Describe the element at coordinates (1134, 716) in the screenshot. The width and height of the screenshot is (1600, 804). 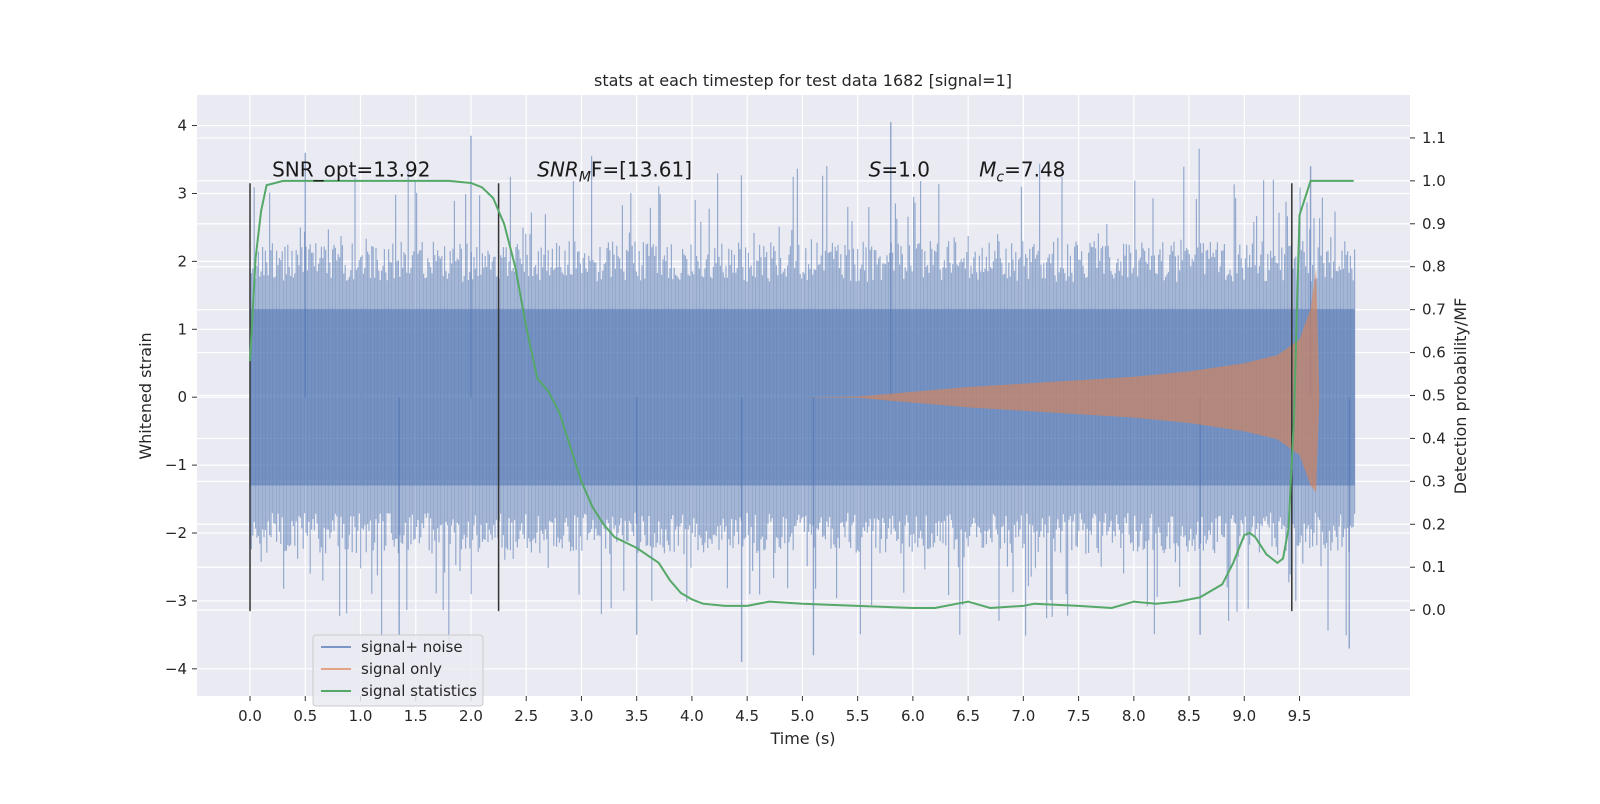
I see `x-tick-label: 8.0` at that location.